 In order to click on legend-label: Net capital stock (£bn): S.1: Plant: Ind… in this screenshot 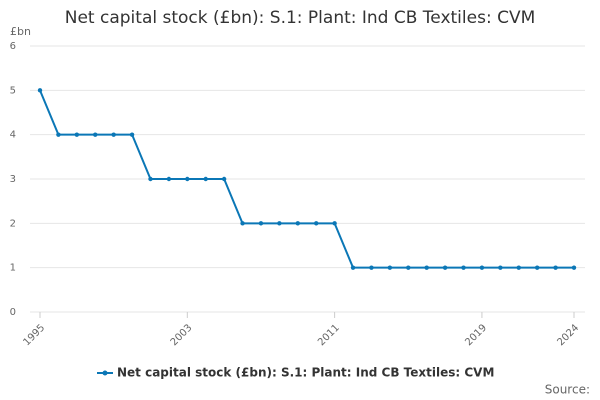, I will do `click(305, 373)`.